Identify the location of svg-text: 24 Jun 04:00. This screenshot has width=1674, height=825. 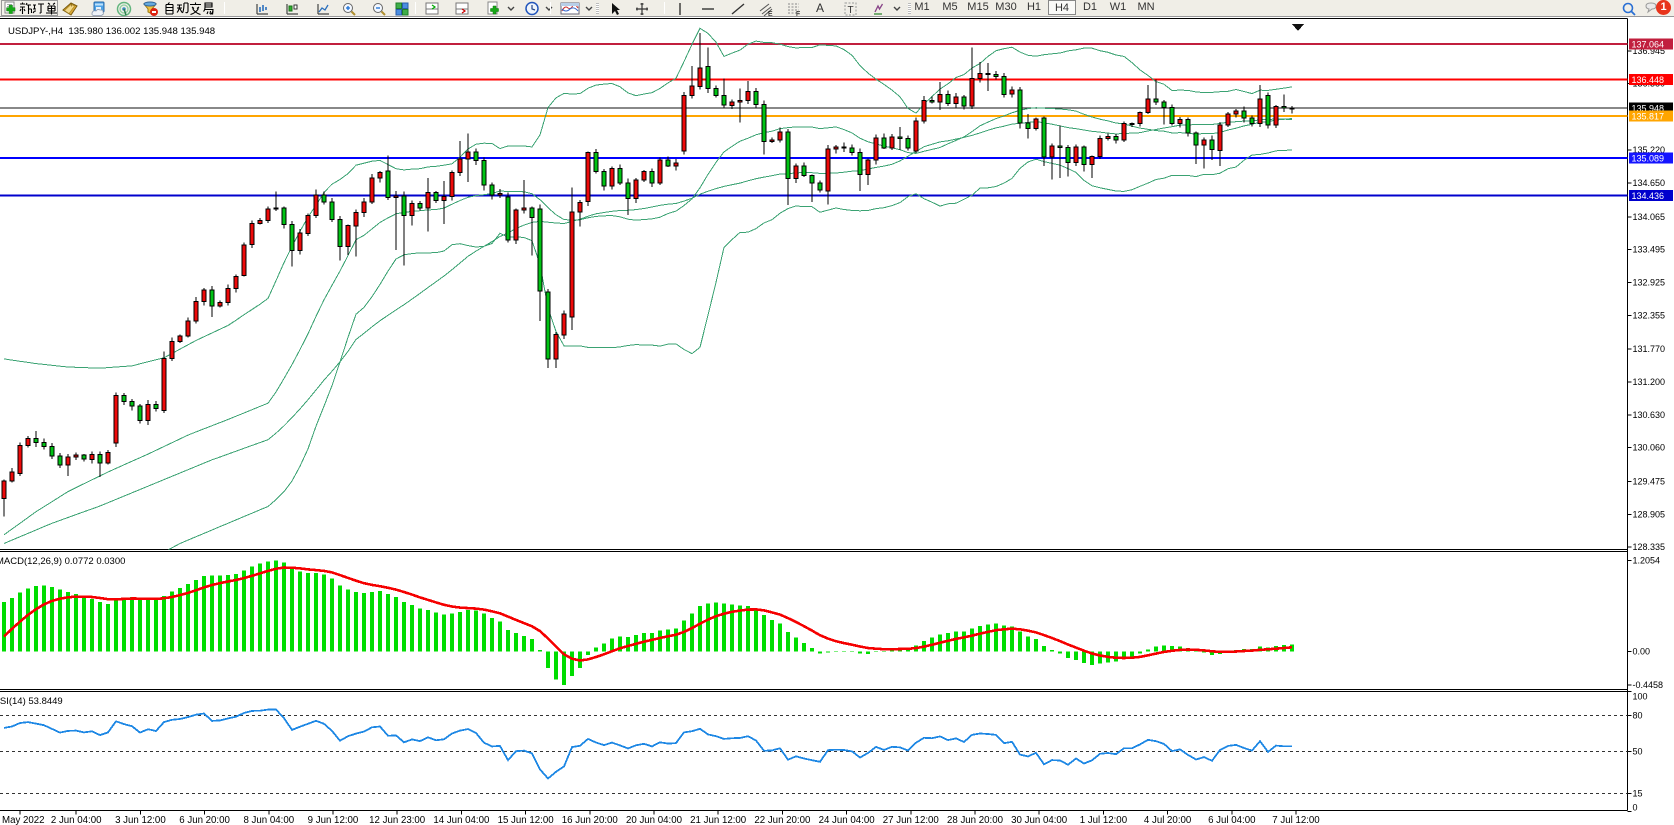
(847, 820).